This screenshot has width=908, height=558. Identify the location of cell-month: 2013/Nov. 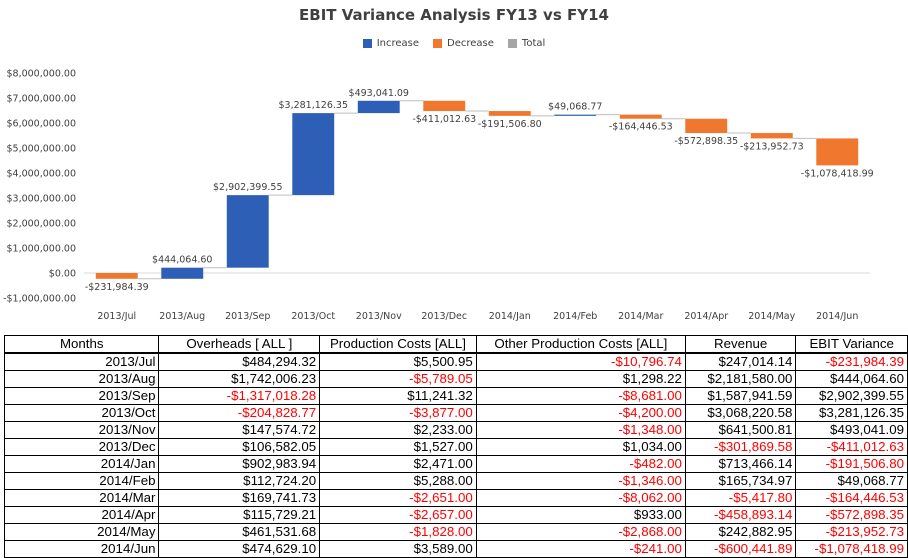
(81, 430).